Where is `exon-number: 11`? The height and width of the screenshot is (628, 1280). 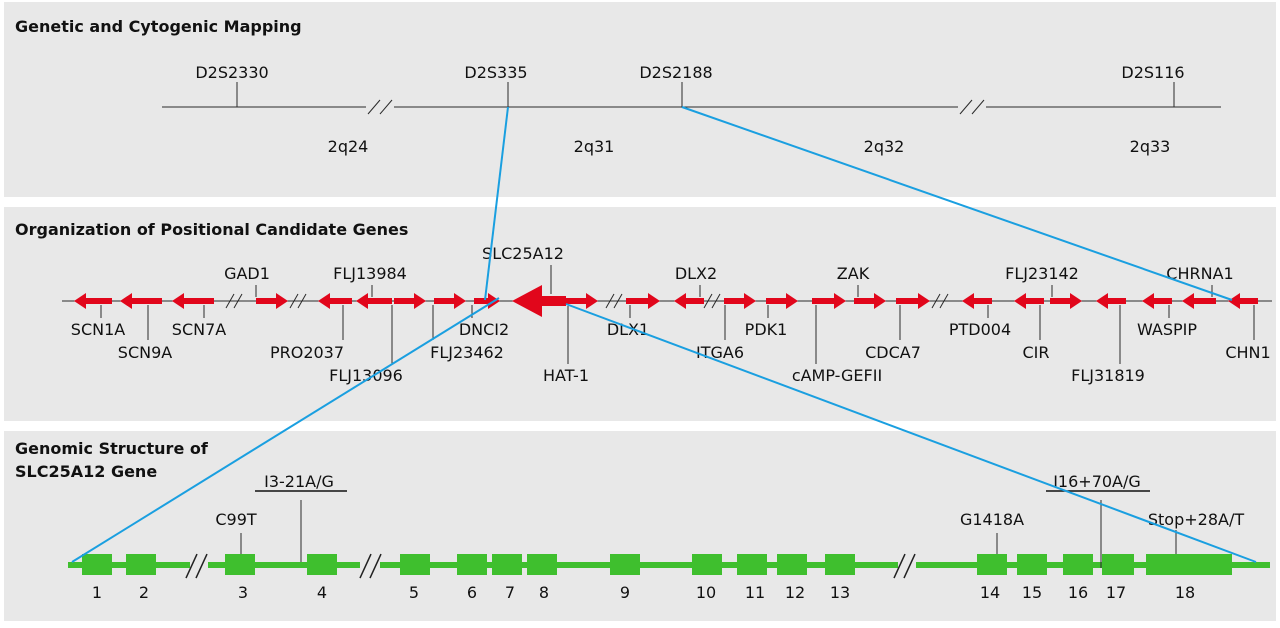 exon-number: 11 is located at coordinates (755, 592).